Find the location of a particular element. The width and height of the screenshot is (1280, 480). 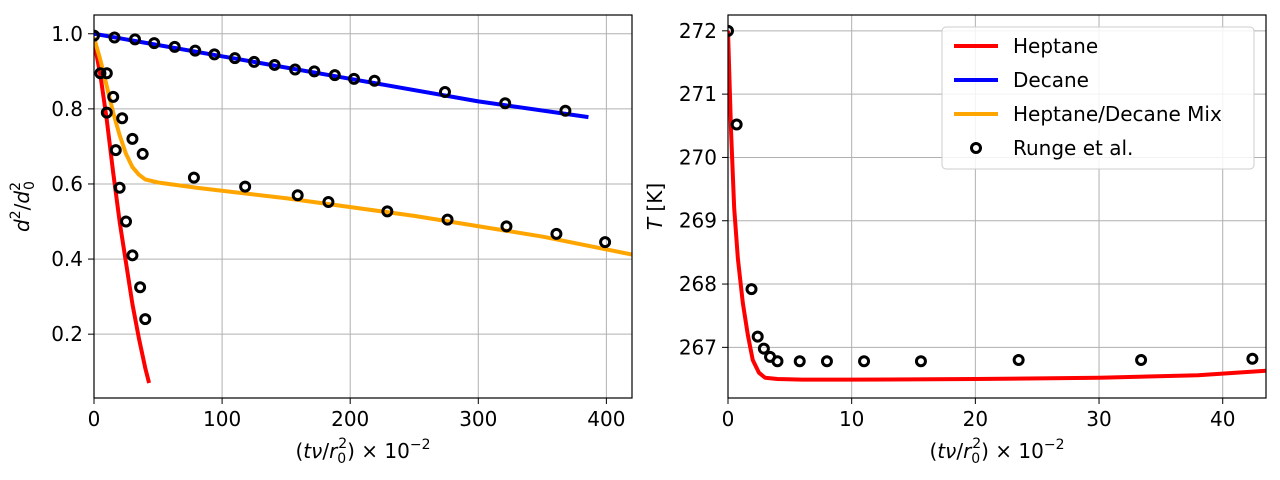

y-tick-label: 0.8 is located at coordinates (67, 109).